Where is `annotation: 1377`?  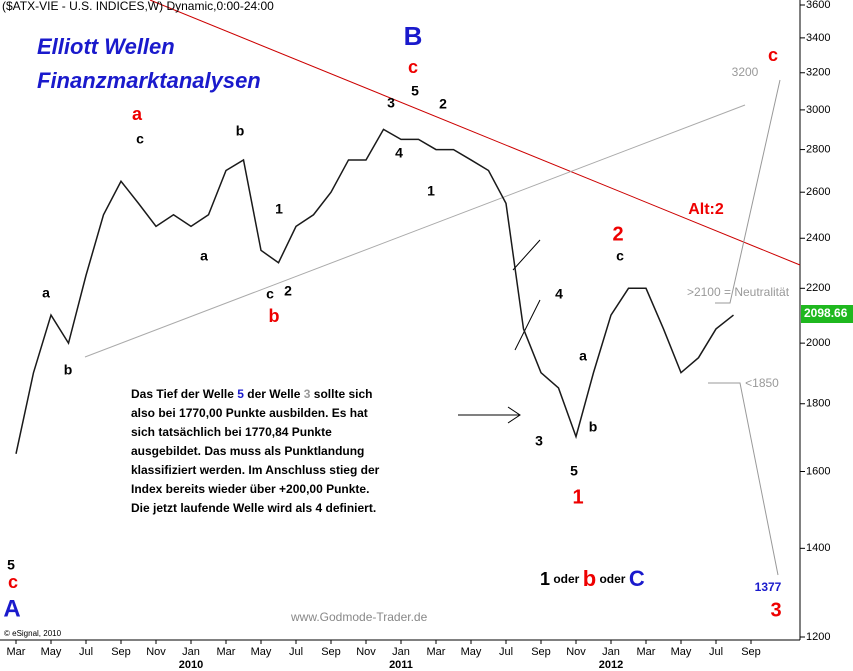 annotation: 1377 is located at coordinates (768, 587).